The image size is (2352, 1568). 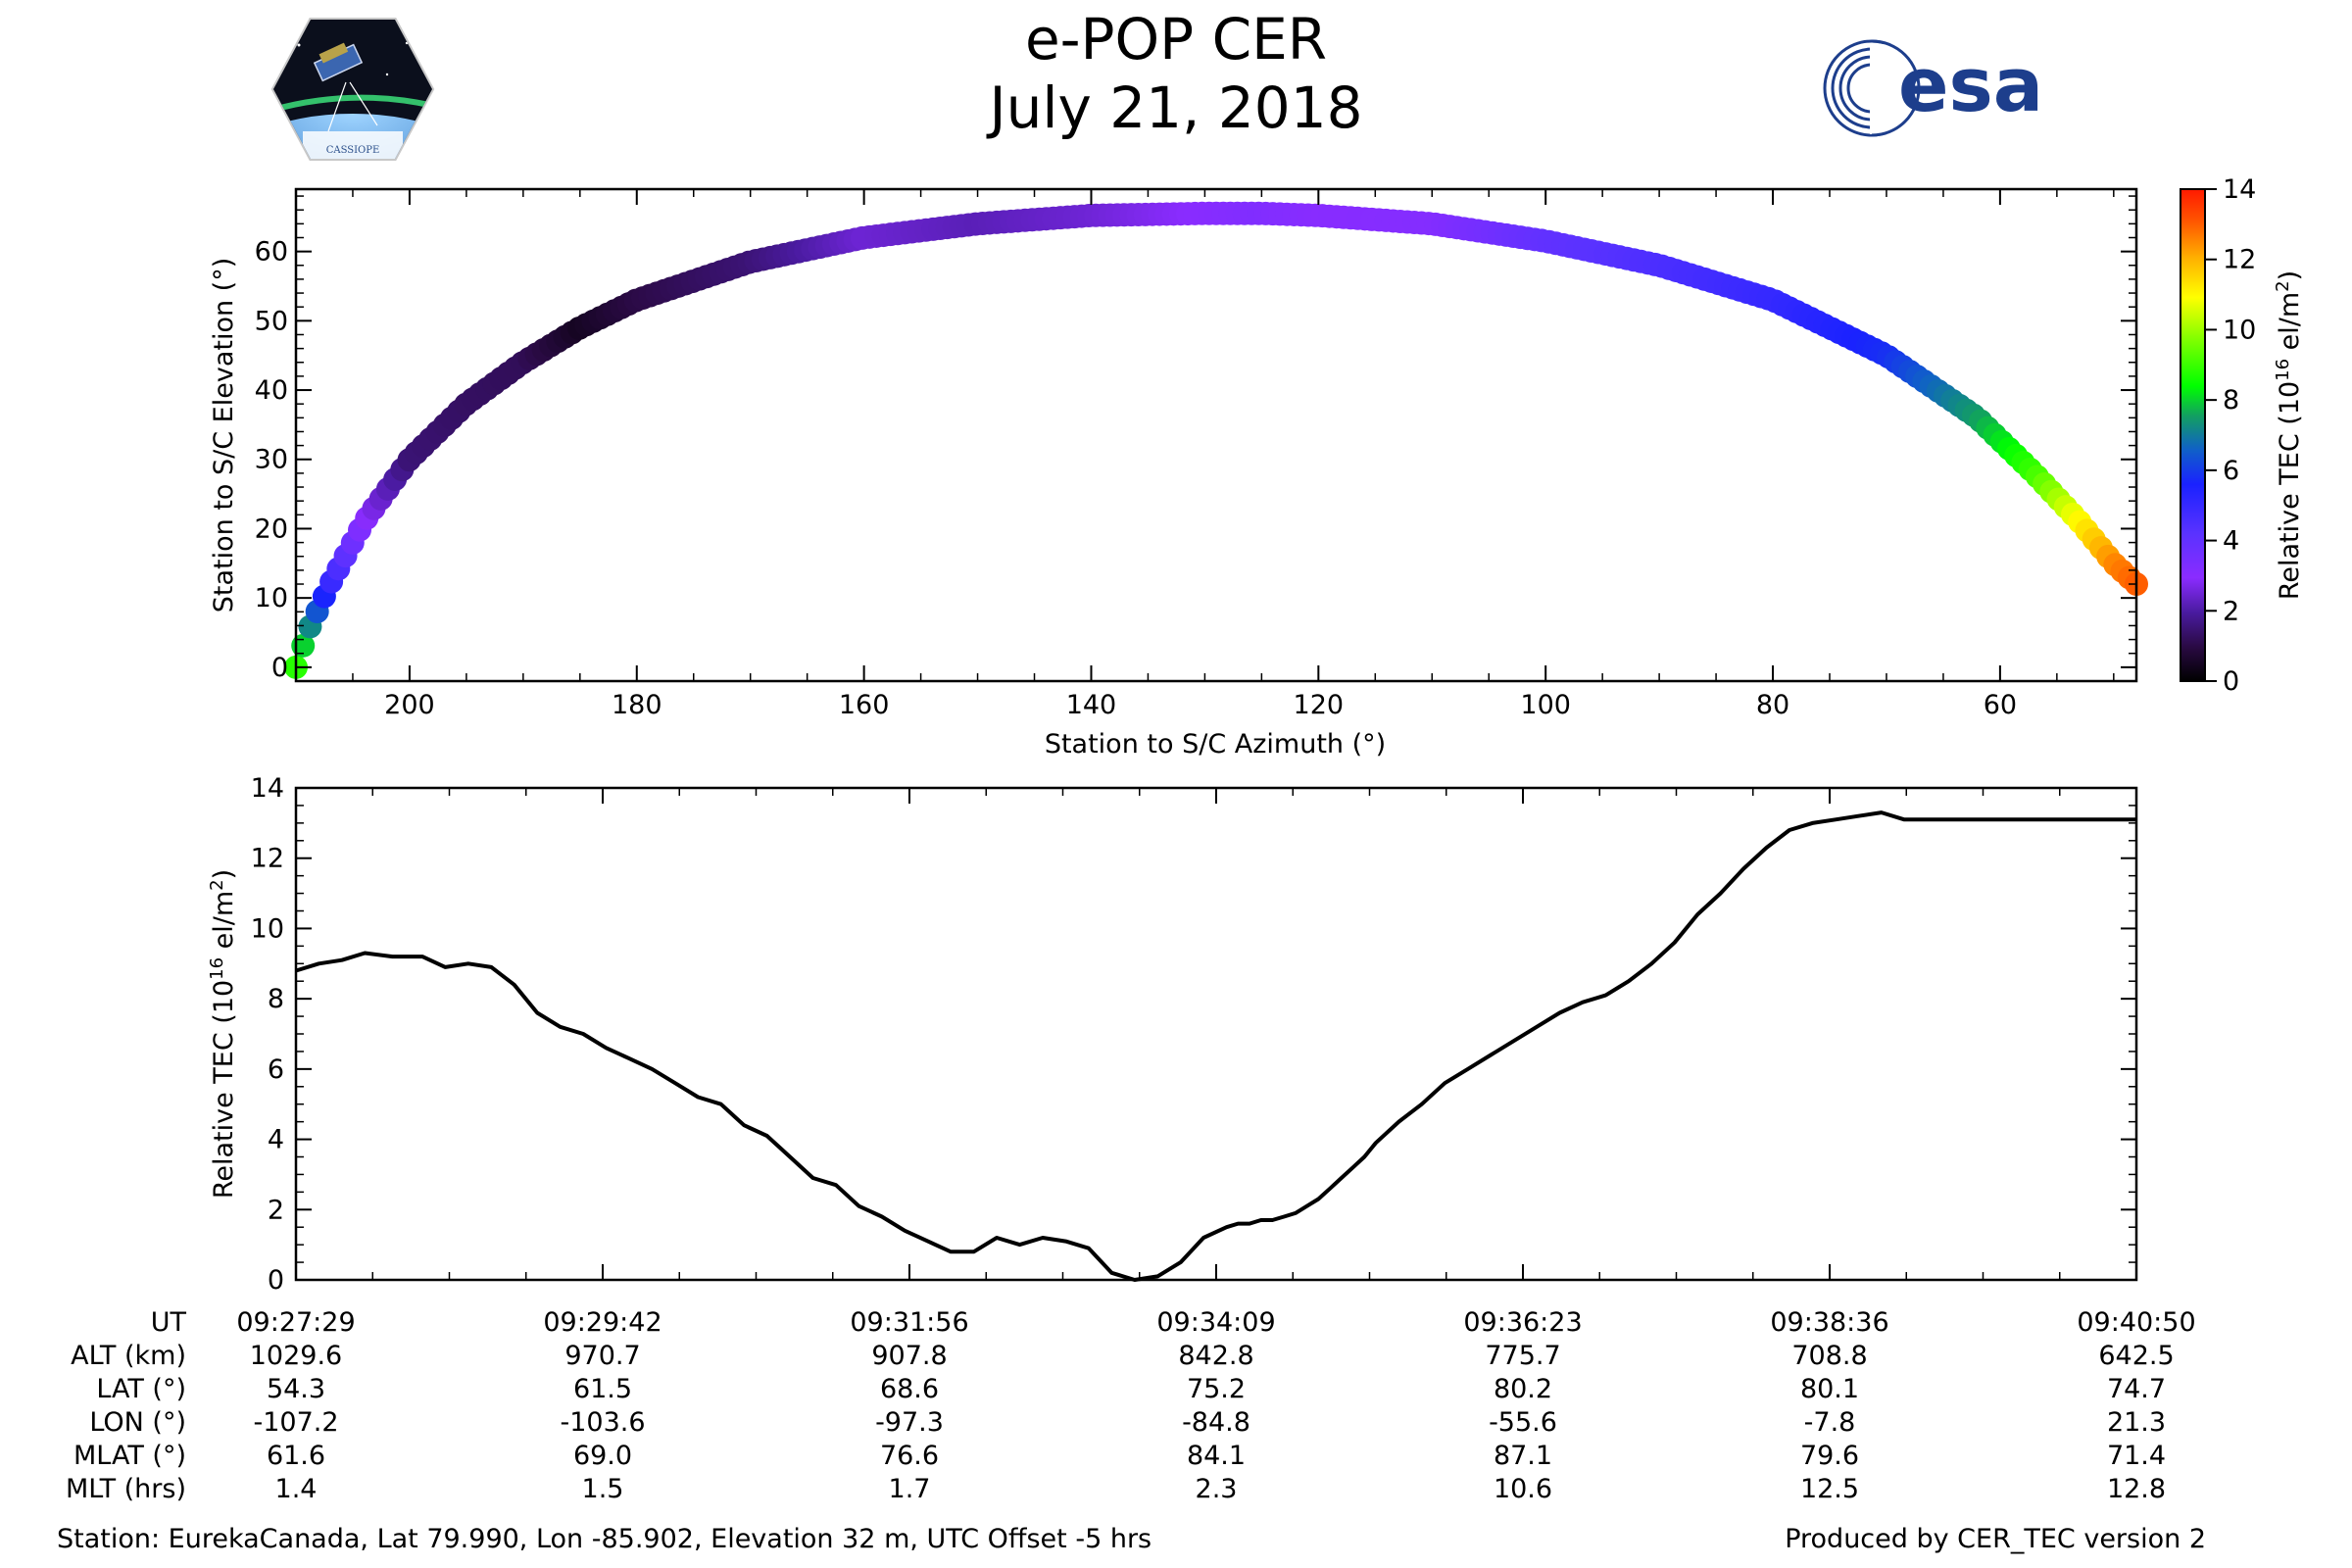 I want to click on table-row-label: LON (°), so click(x=137, y=1422).